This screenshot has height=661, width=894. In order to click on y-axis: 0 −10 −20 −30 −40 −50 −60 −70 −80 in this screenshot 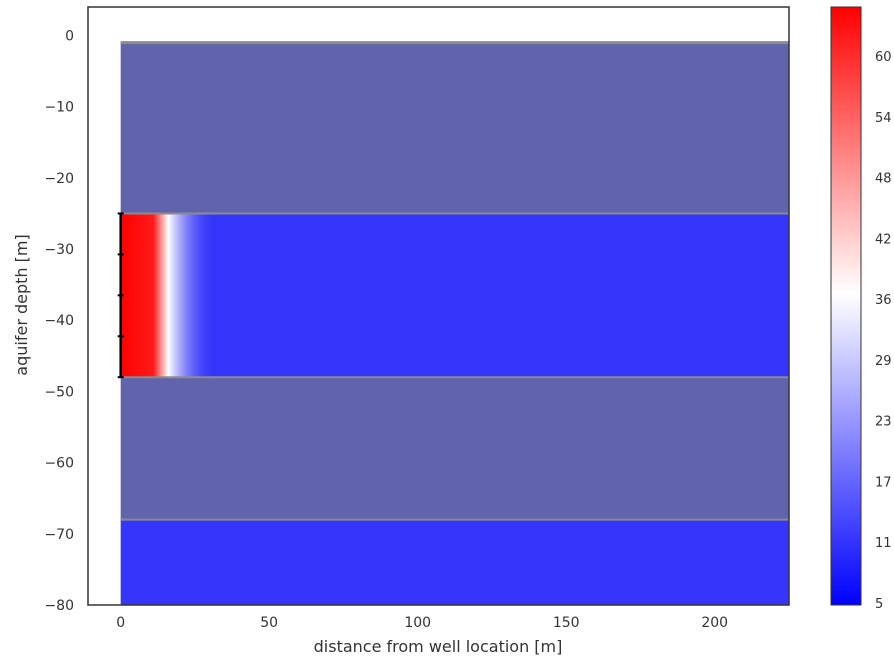, I will do `click(59, 321)`.